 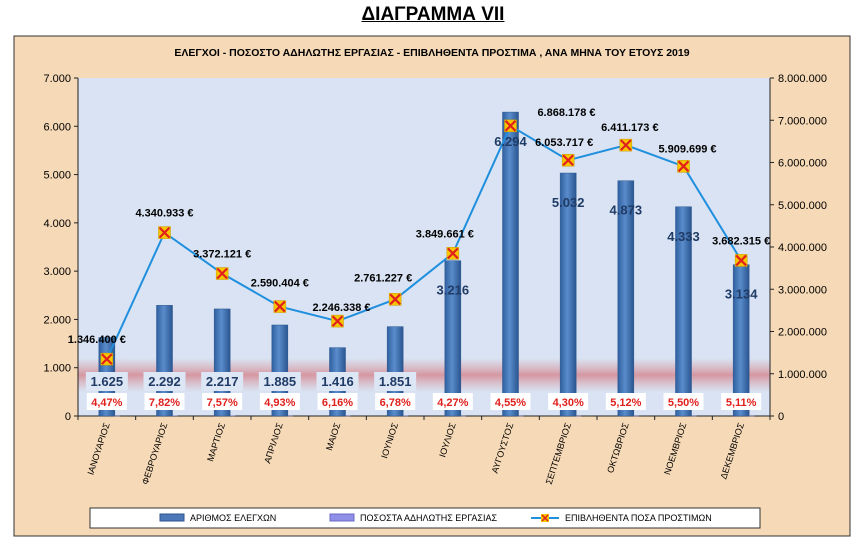 I want to click on y-tick-label-left: 6.000, so click(x=57, y=127).